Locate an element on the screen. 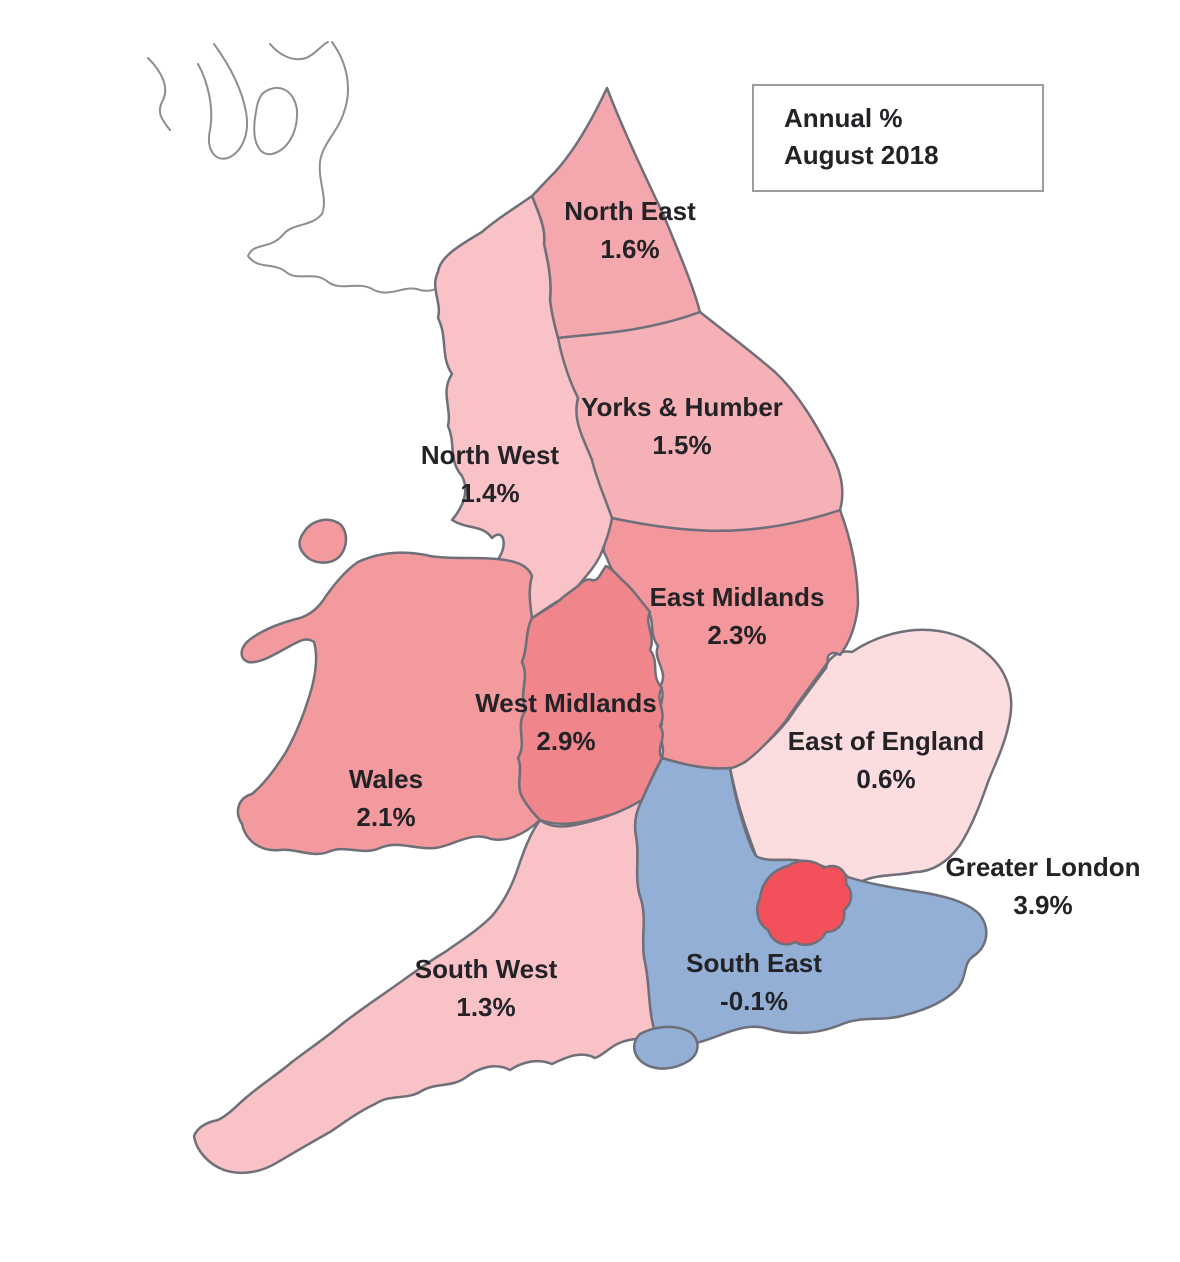  region-greater-london is located at coordinates (804, 902).